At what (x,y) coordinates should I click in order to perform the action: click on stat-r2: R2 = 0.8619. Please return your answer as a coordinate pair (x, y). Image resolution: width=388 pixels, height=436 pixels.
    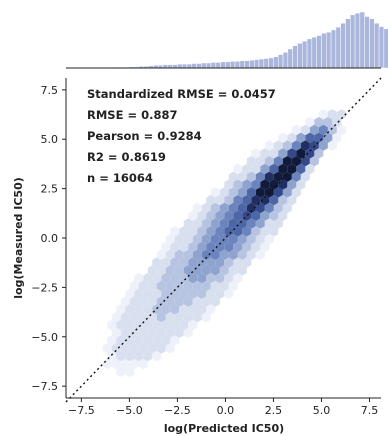
    Looking at the image, I should click on (126, 157).